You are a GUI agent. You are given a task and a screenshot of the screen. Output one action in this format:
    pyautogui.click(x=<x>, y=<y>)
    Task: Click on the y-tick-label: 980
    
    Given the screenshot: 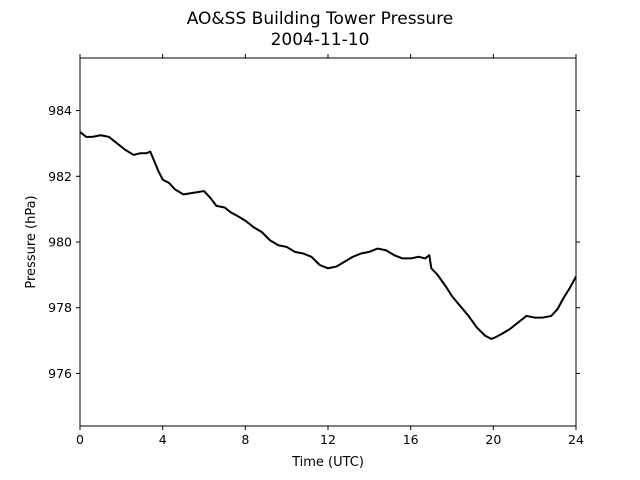 What is the action you would take?
    pyautogui.click(x=60, y=242)
    